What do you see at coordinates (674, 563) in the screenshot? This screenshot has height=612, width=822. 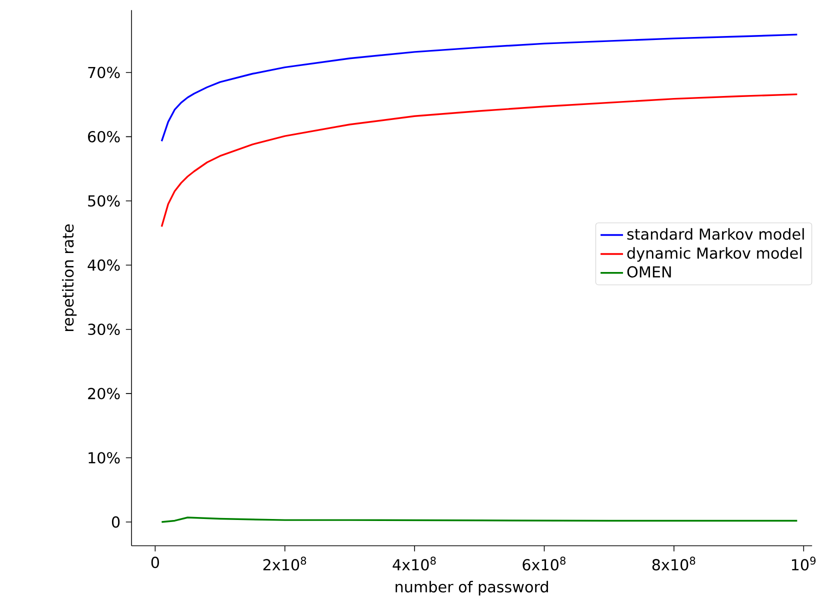 I see `x-tick-label: 8x10$^{8}$` at bounding box center [674, 563].